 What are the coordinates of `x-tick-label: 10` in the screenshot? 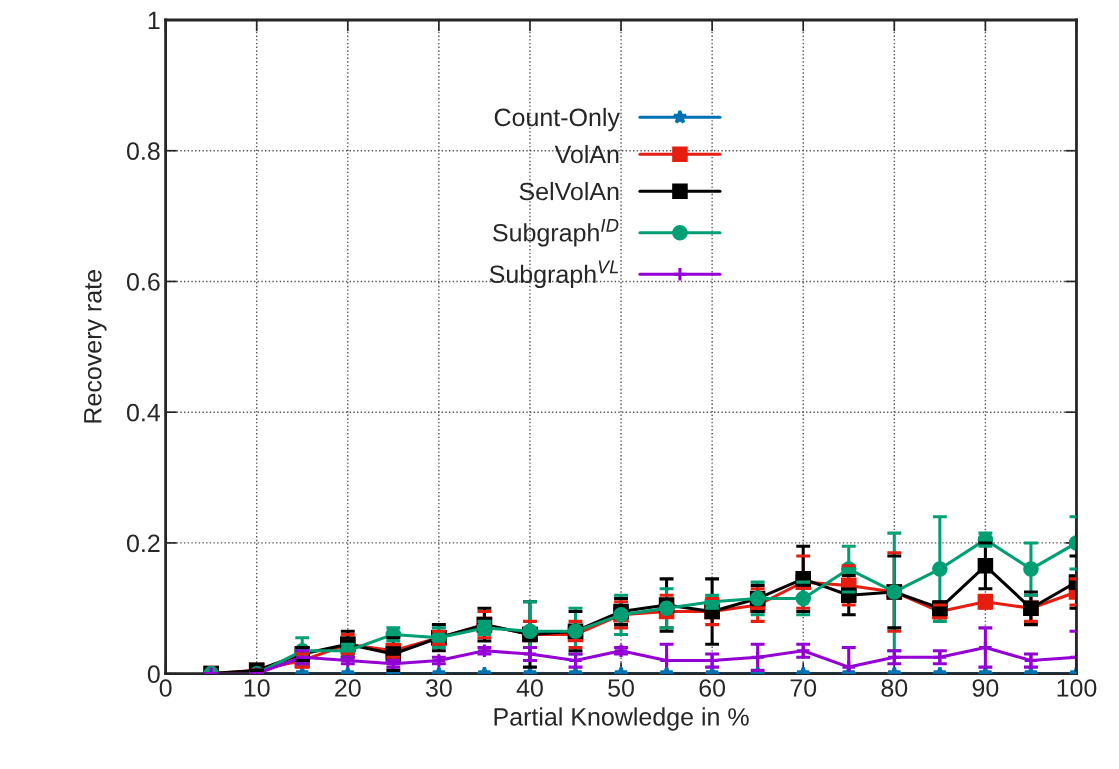 It's located at (257, 688).